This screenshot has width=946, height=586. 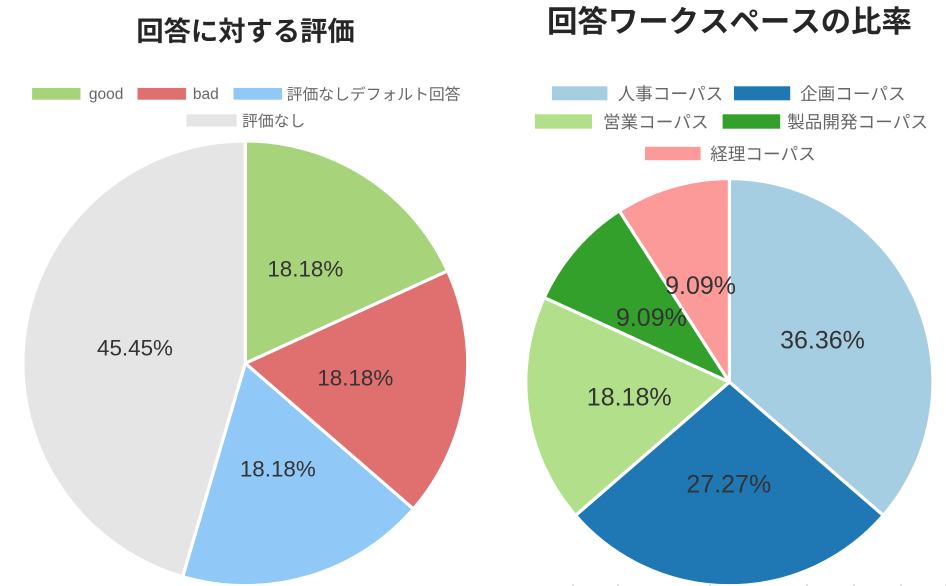 I want to click on svg-text: 45.45%, so click(x=135, y=347).